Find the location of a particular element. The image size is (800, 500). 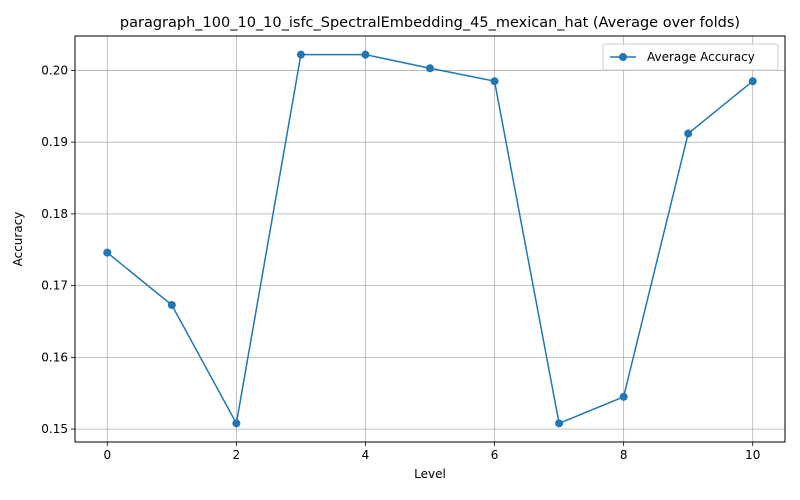

x-tick-label: 0 is located at coordinates (107, 455).